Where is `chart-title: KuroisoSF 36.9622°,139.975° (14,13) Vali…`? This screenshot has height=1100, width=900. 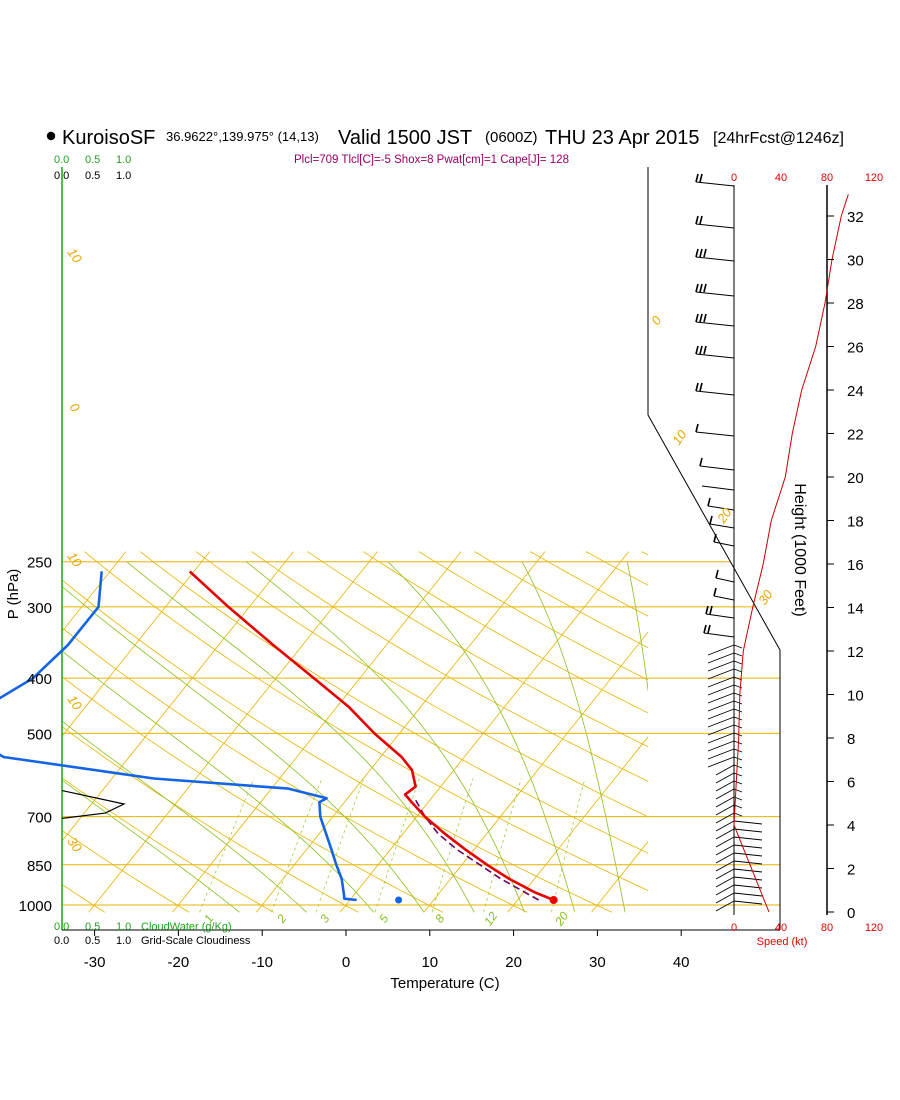 chart-title: KuroisoSF 36.9622°,139.975° (14,13) Vali… is located at coordinates (445, 146).